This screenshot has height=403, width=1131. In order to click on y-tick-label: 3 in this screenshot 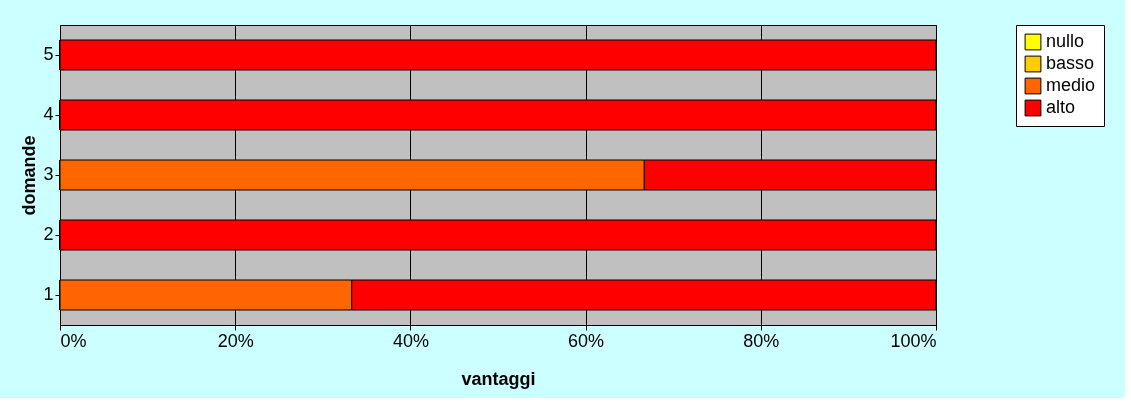, I will do `click(48, 174)`.